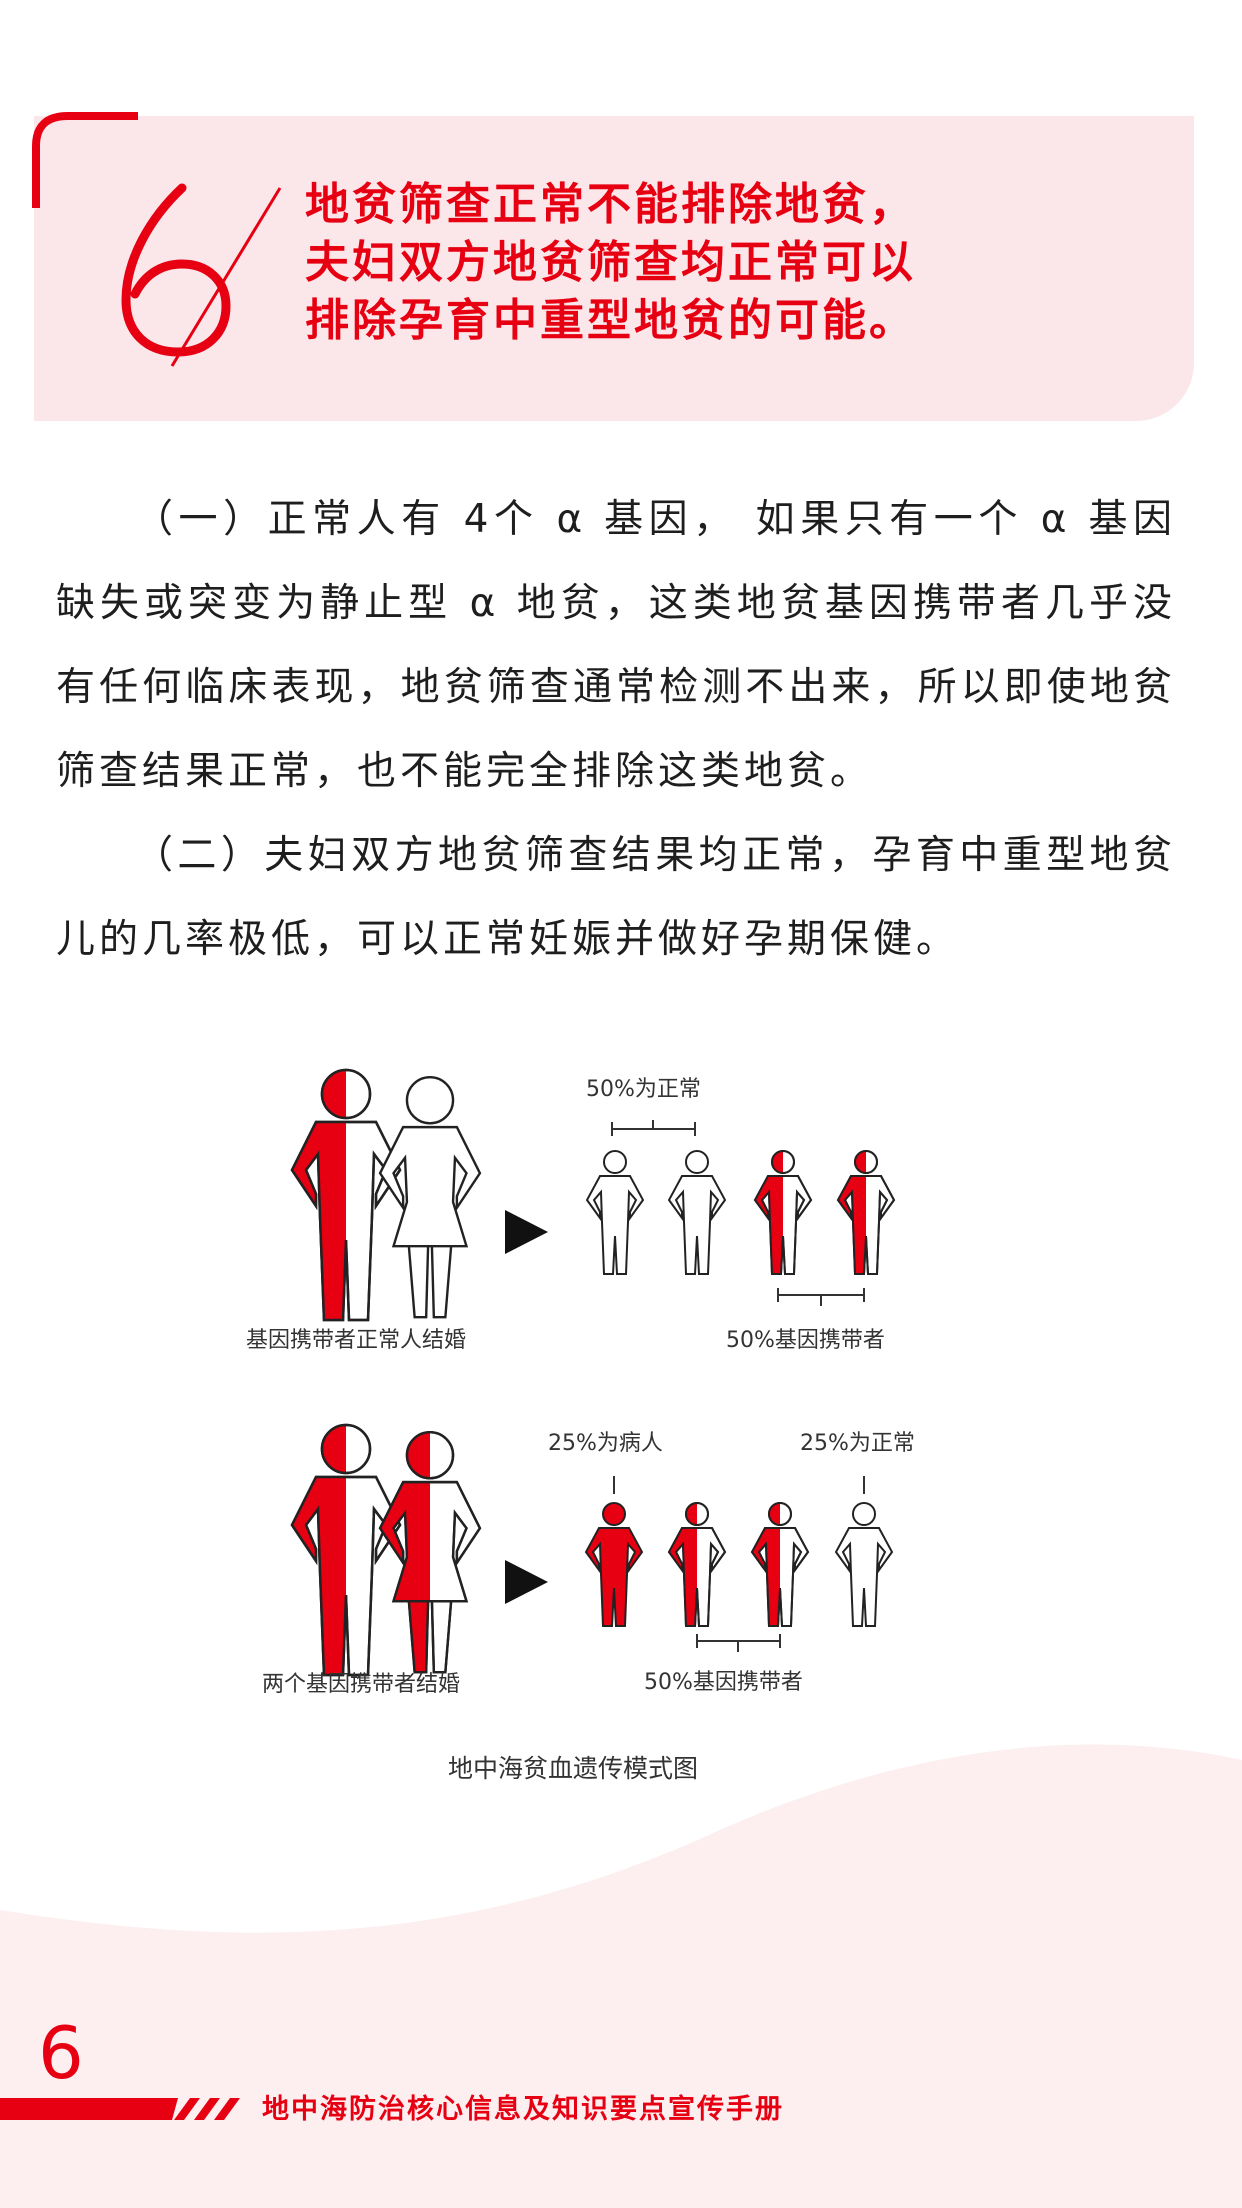  What do you see at coordinates (120, 2109) in the screenshot?
I see `footer-stripe` at bounding box center [120, 2109].